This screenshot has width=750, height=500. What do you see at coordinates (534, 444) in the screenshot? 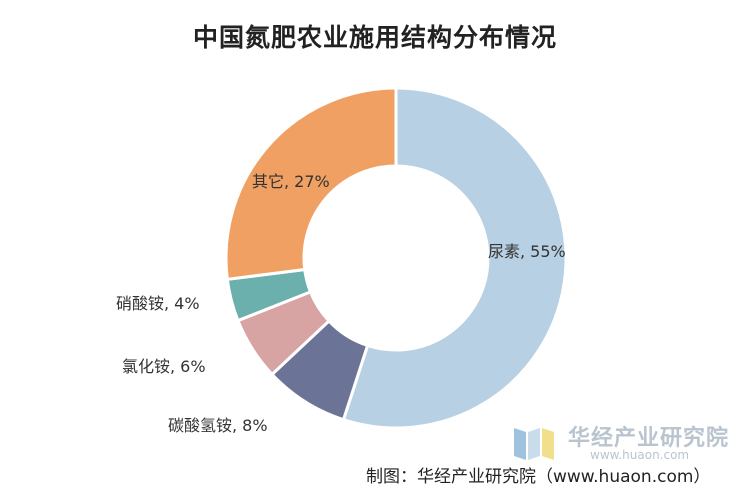
I see `watermark-logo-icon` at bounding box center [534, 444].